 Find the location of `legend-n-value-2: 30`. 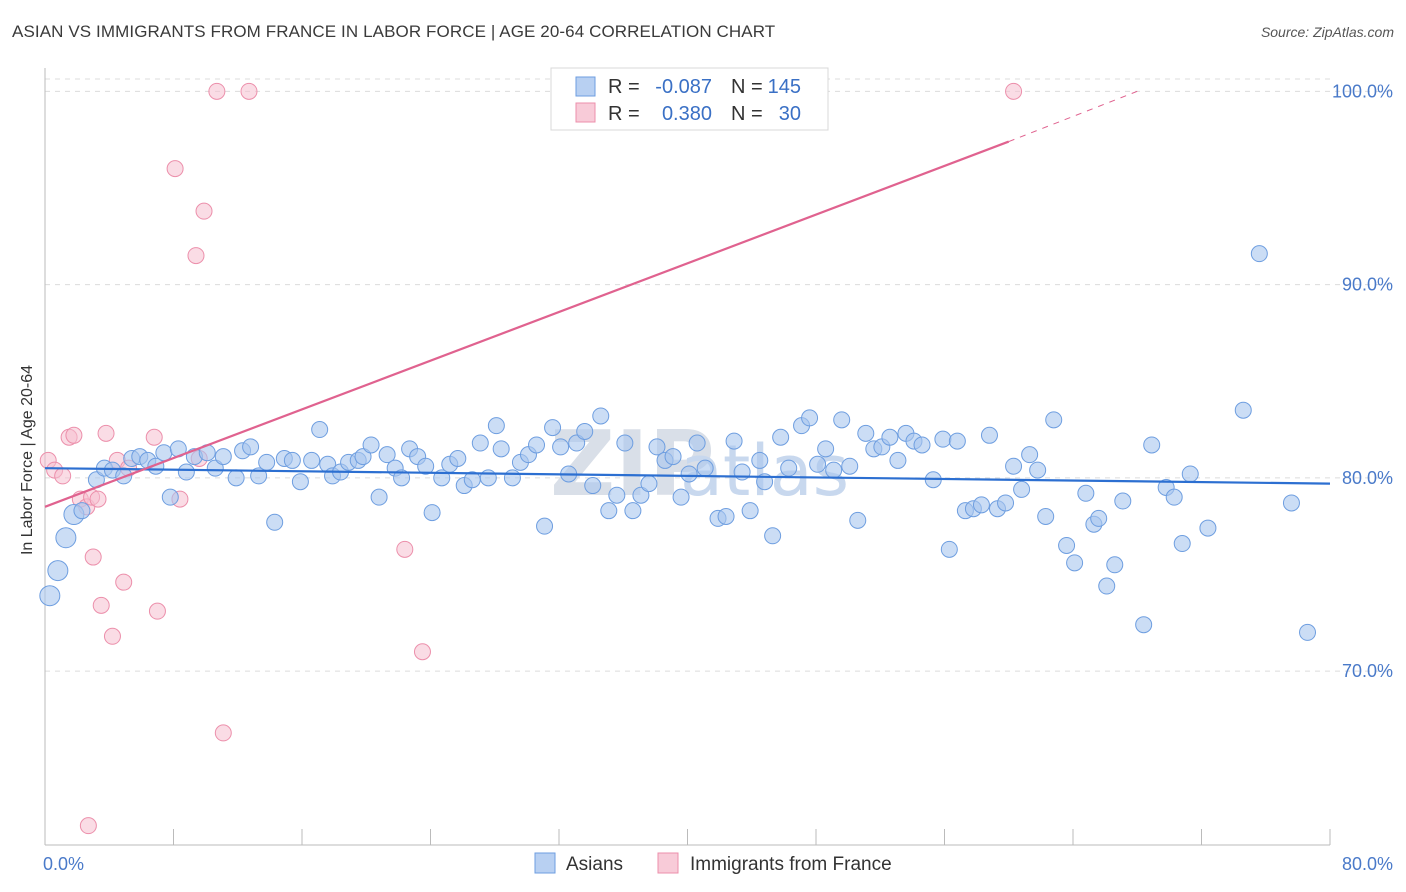

legend-n-value-2: 30 is located at coordinates (790, 114).